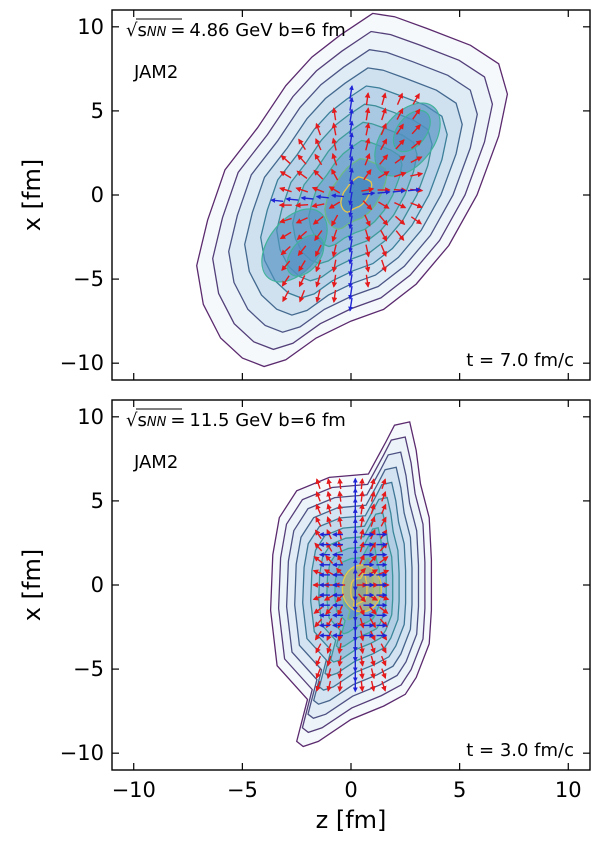 The width and height of the screenshot is (593, 842). I want to click on y-tick-label: −5, so click(88, 279).